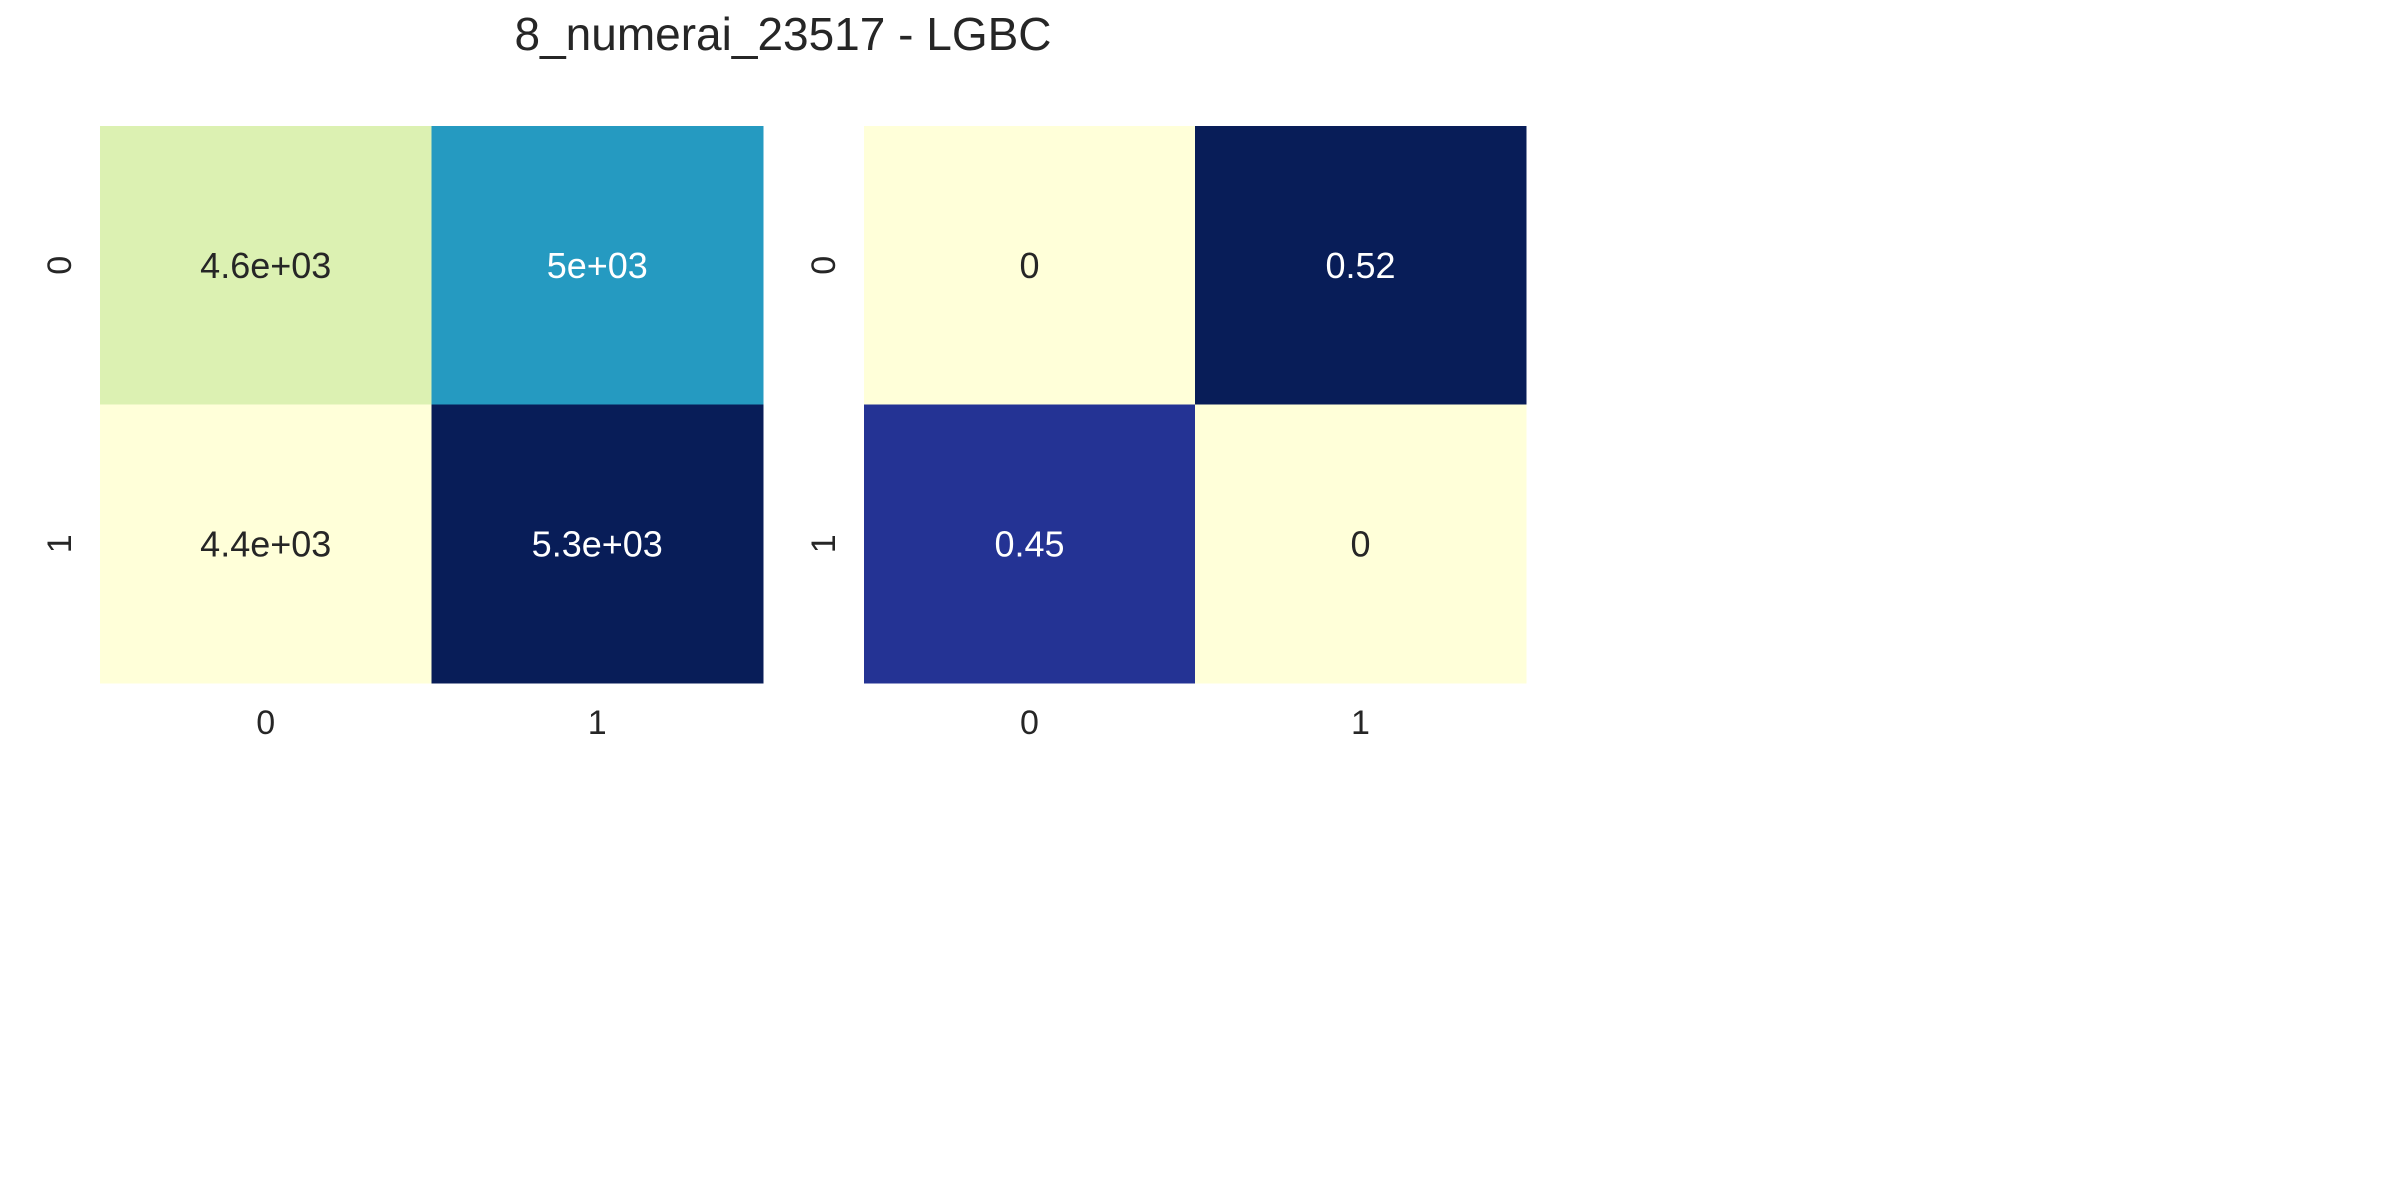  I want to click on cell-value-label: 4.6e+03, so click(265, 265).